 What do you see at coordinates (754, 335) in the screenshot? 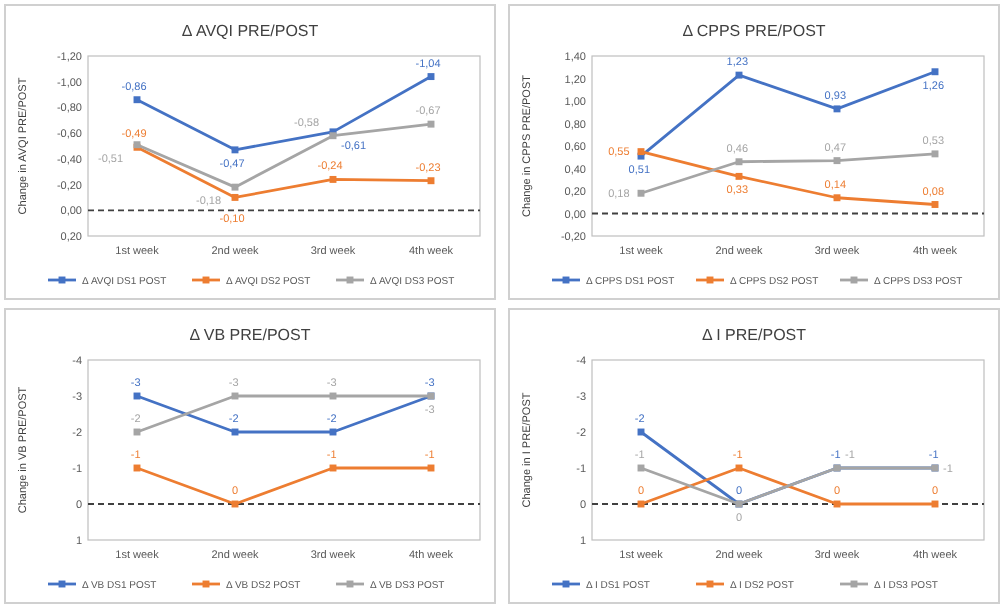
I see `chart-title: Δ I PRE/POST` at bounding box center [754, 335].